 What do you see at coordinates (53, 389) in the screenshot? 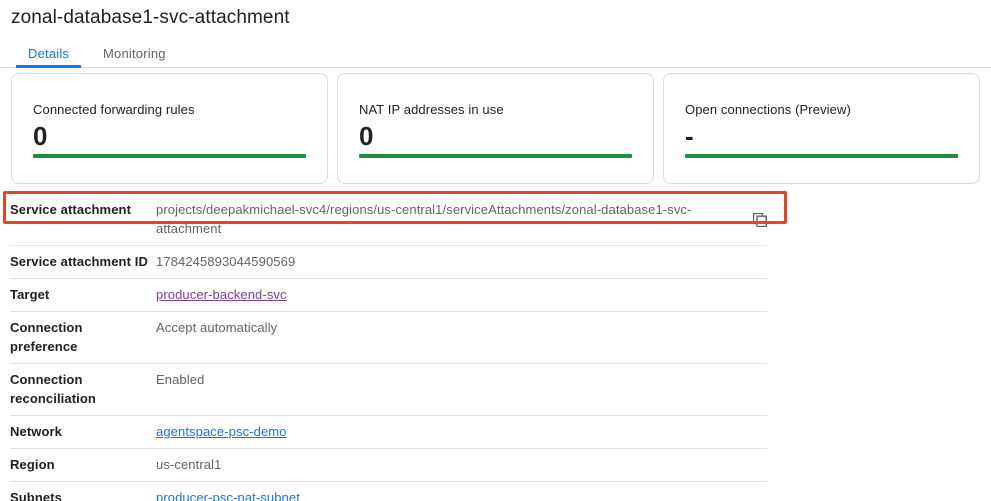
I see `row-label-connection-reconciliation: Connection reconciliation` at bounding box center [53, 389].